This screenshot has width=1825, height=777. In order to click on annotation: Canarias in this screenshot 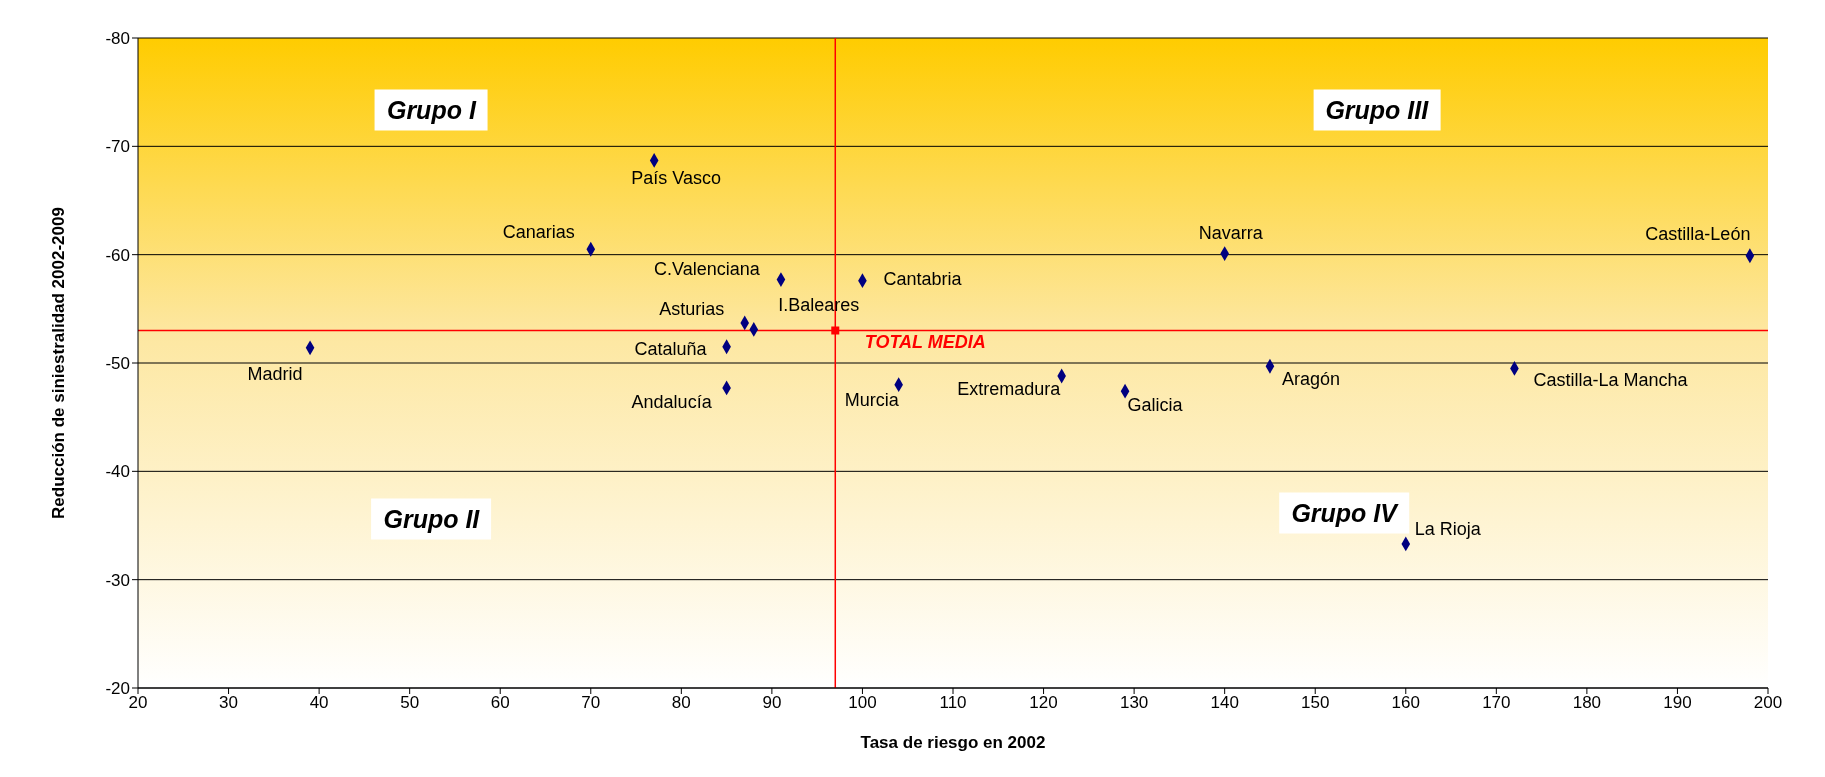, I will do `click(538, 232)`.